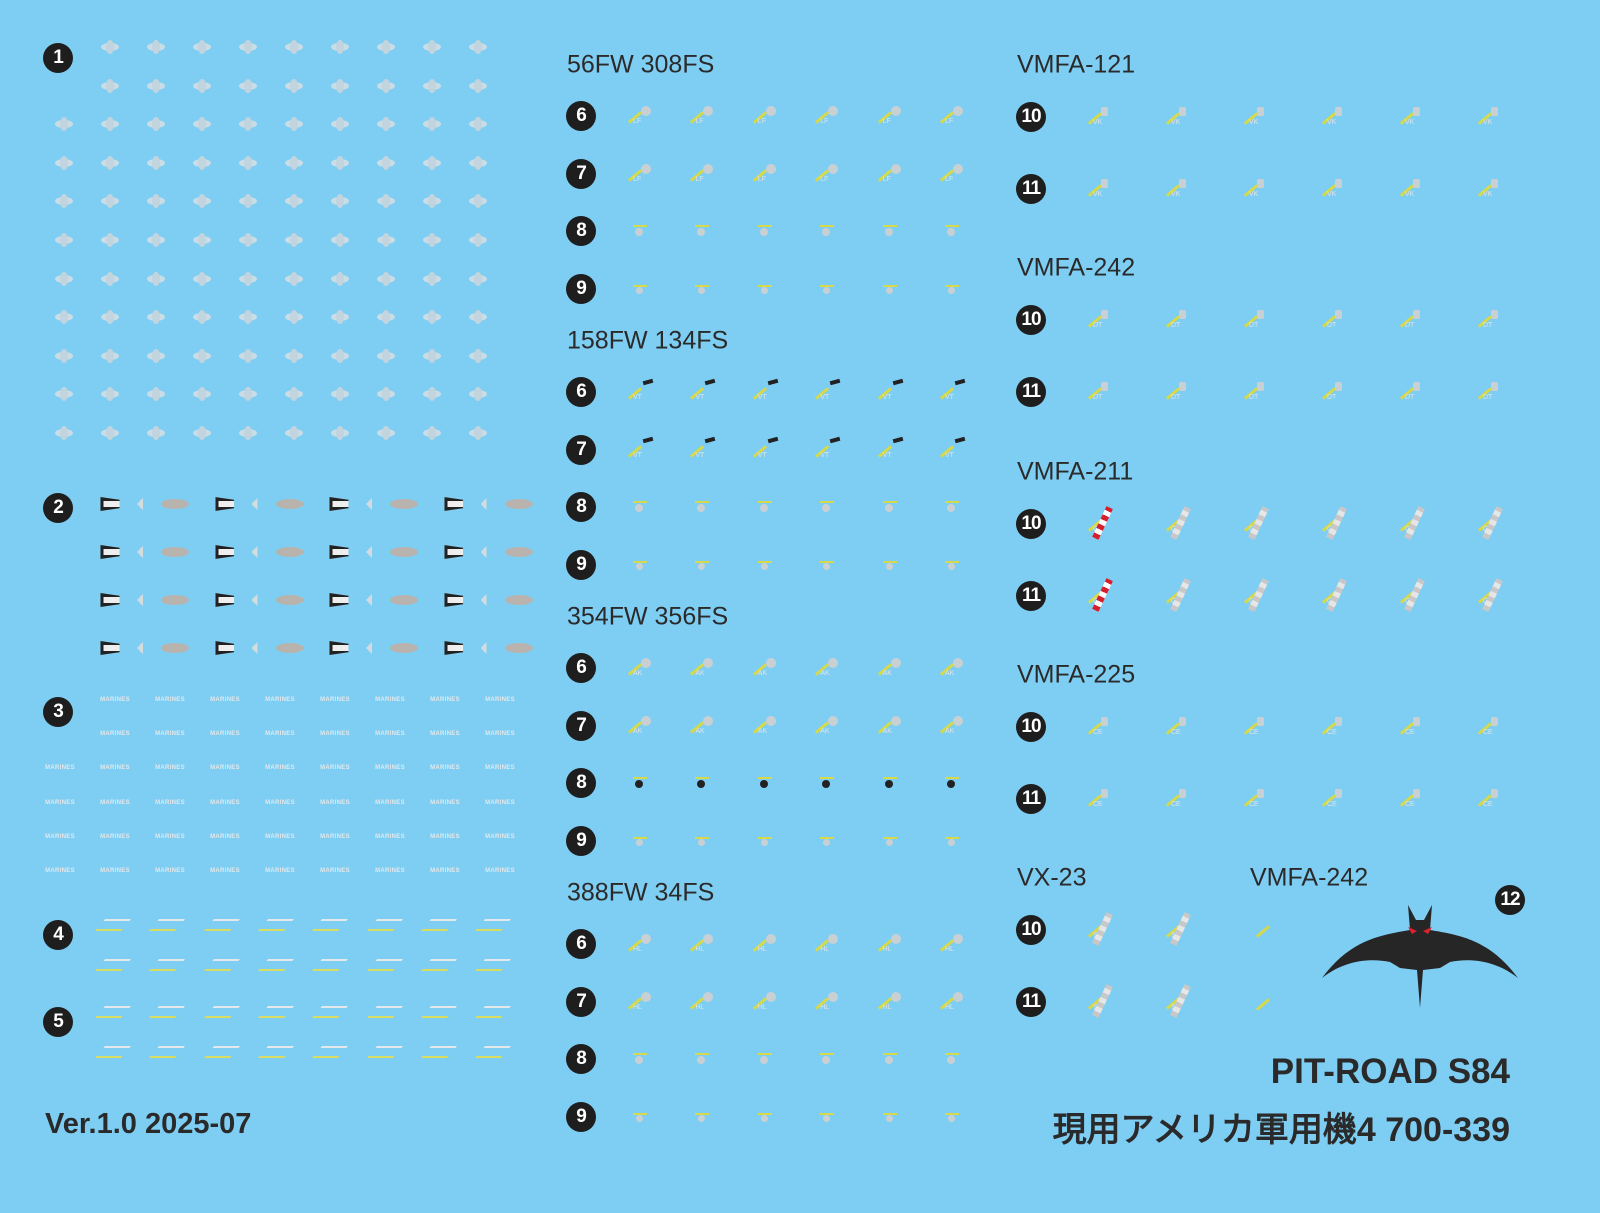 The width and height of the screenshot is (1600, 1213). I want to click on decal-number-marker: 6, so click(581, 116).